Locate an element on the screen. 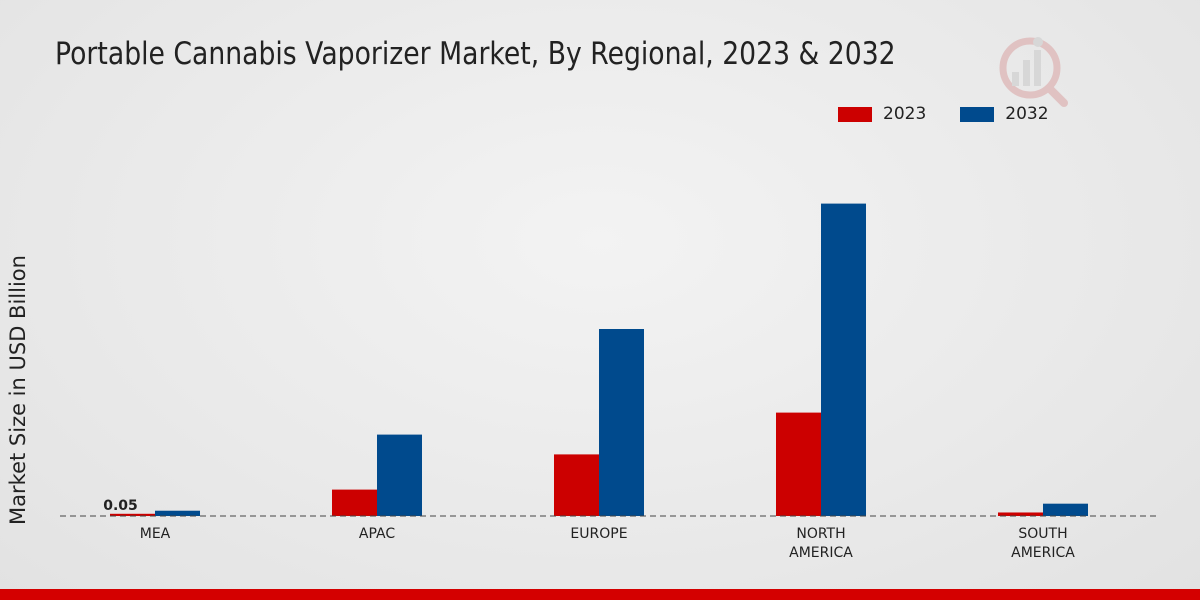 Image resolution: width=1200 pixels, height=600 pixels. bar-2023-apac is located at coordinates (354, 502).